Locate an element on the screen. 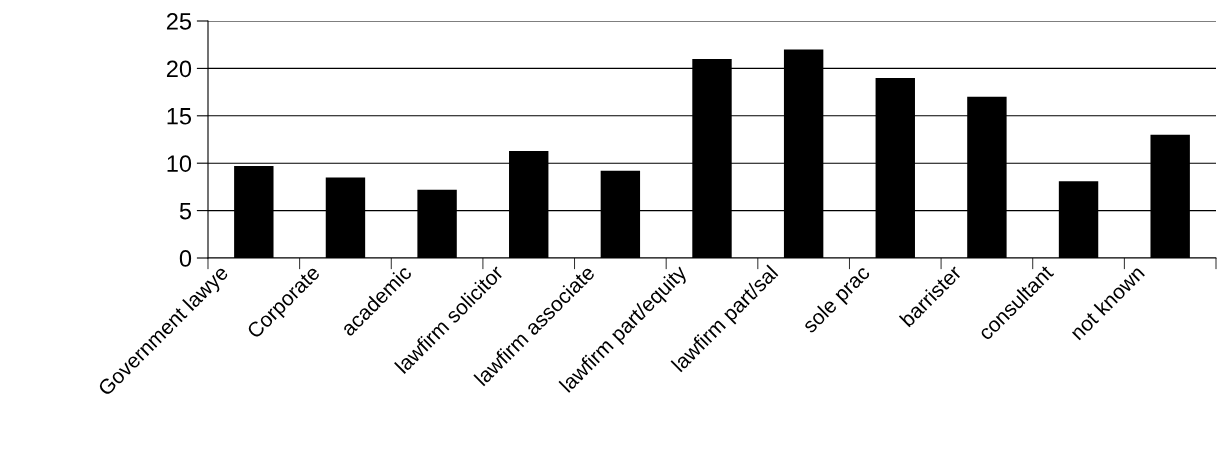 The image size is (1231, 465). y-tick-label: 20 is located at coordinates (179, 69).